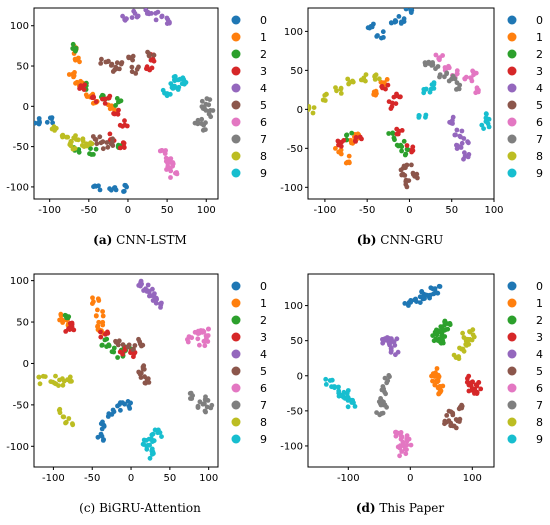 The width and height of the screenshot is (550, 525). What do you see at coordinates (17, 447) in the screenshot?
I see `y-tick-label: -100` at bounding box center [17, 447].